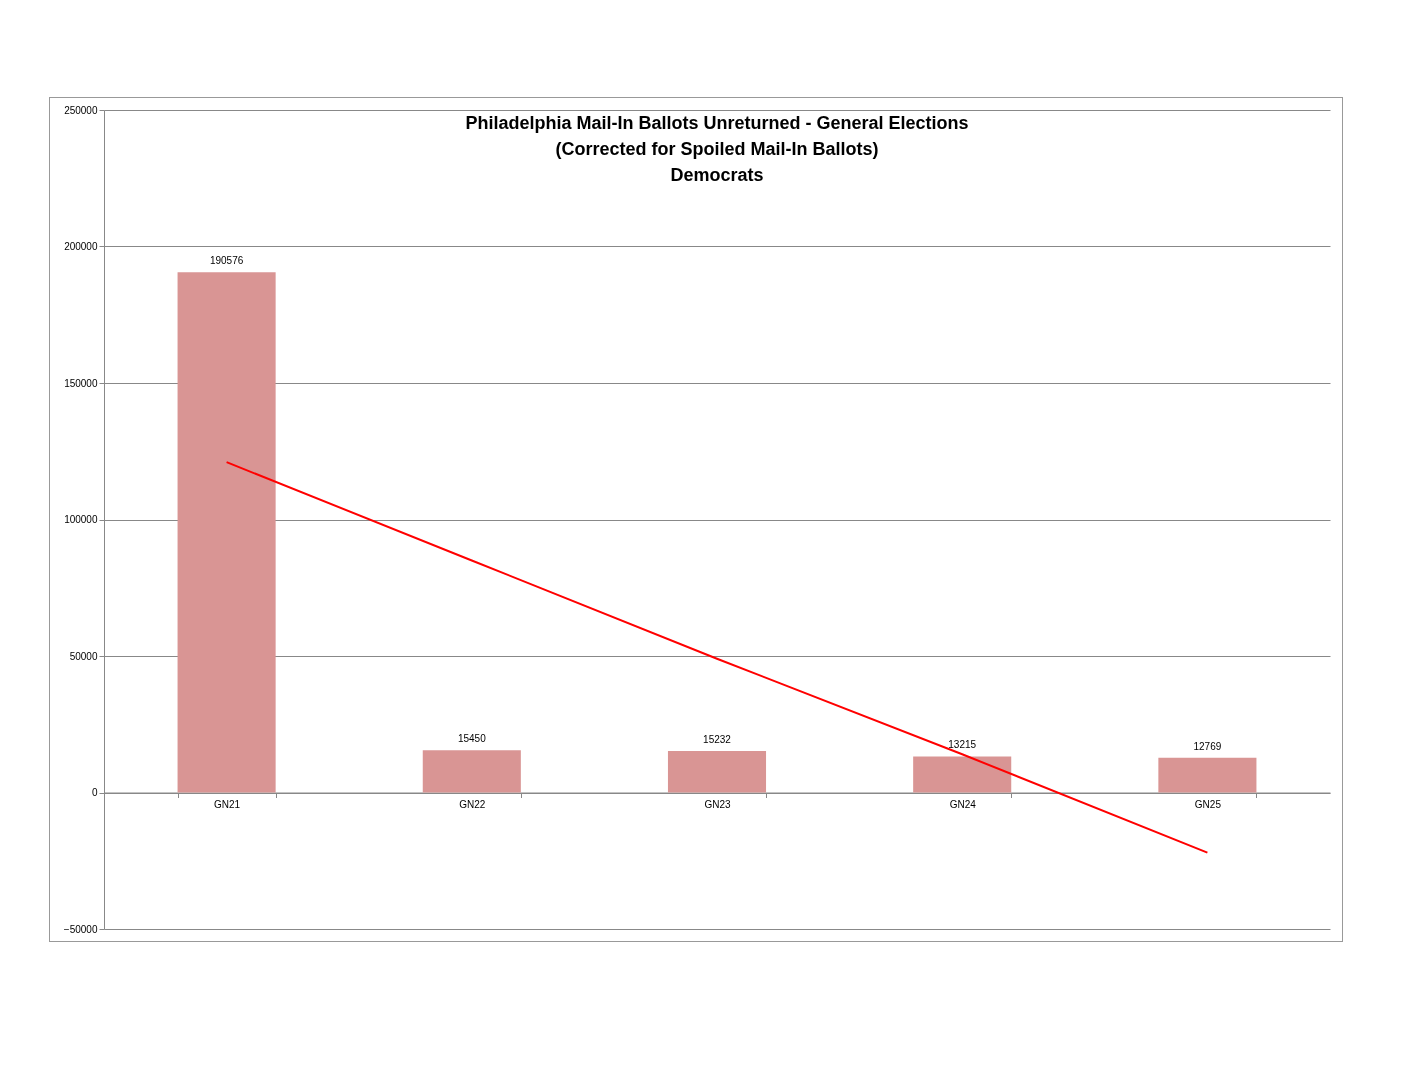 The image size is (1408, 1088). Describe the element at coordinates (81, 110) in the screenshot. I see `y-tick-label: 250000` at that location.